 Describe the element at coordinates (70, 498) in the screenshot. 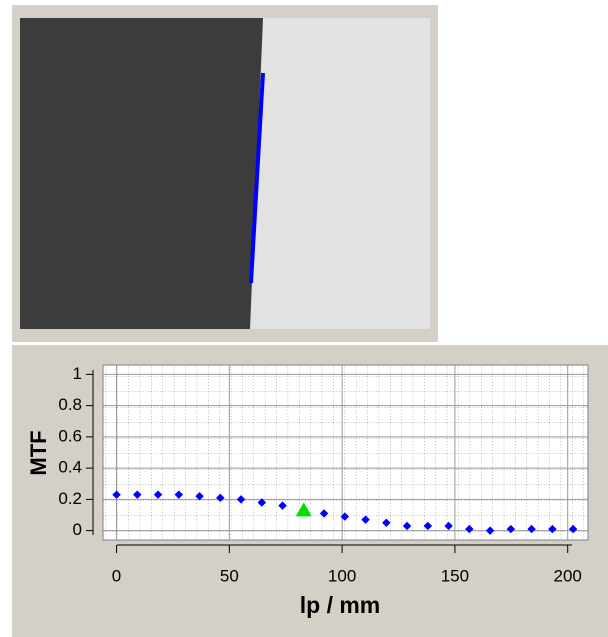

I see `y-tick-label: 0.2` at that location.